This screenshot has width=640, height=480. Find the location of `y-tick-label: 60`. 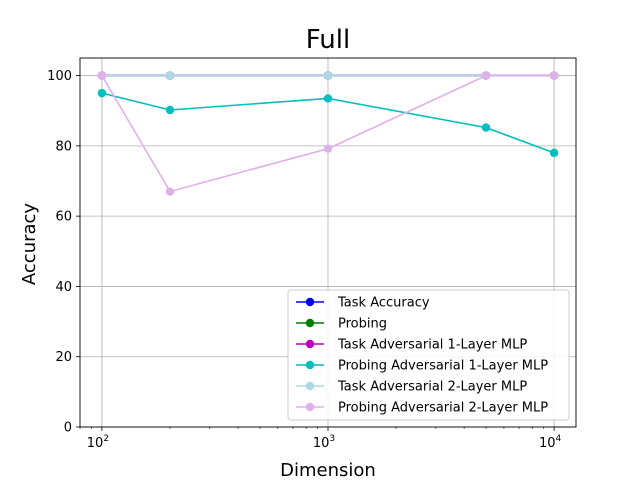

y-tick-label: 60 is located at coordinates (63, 217).